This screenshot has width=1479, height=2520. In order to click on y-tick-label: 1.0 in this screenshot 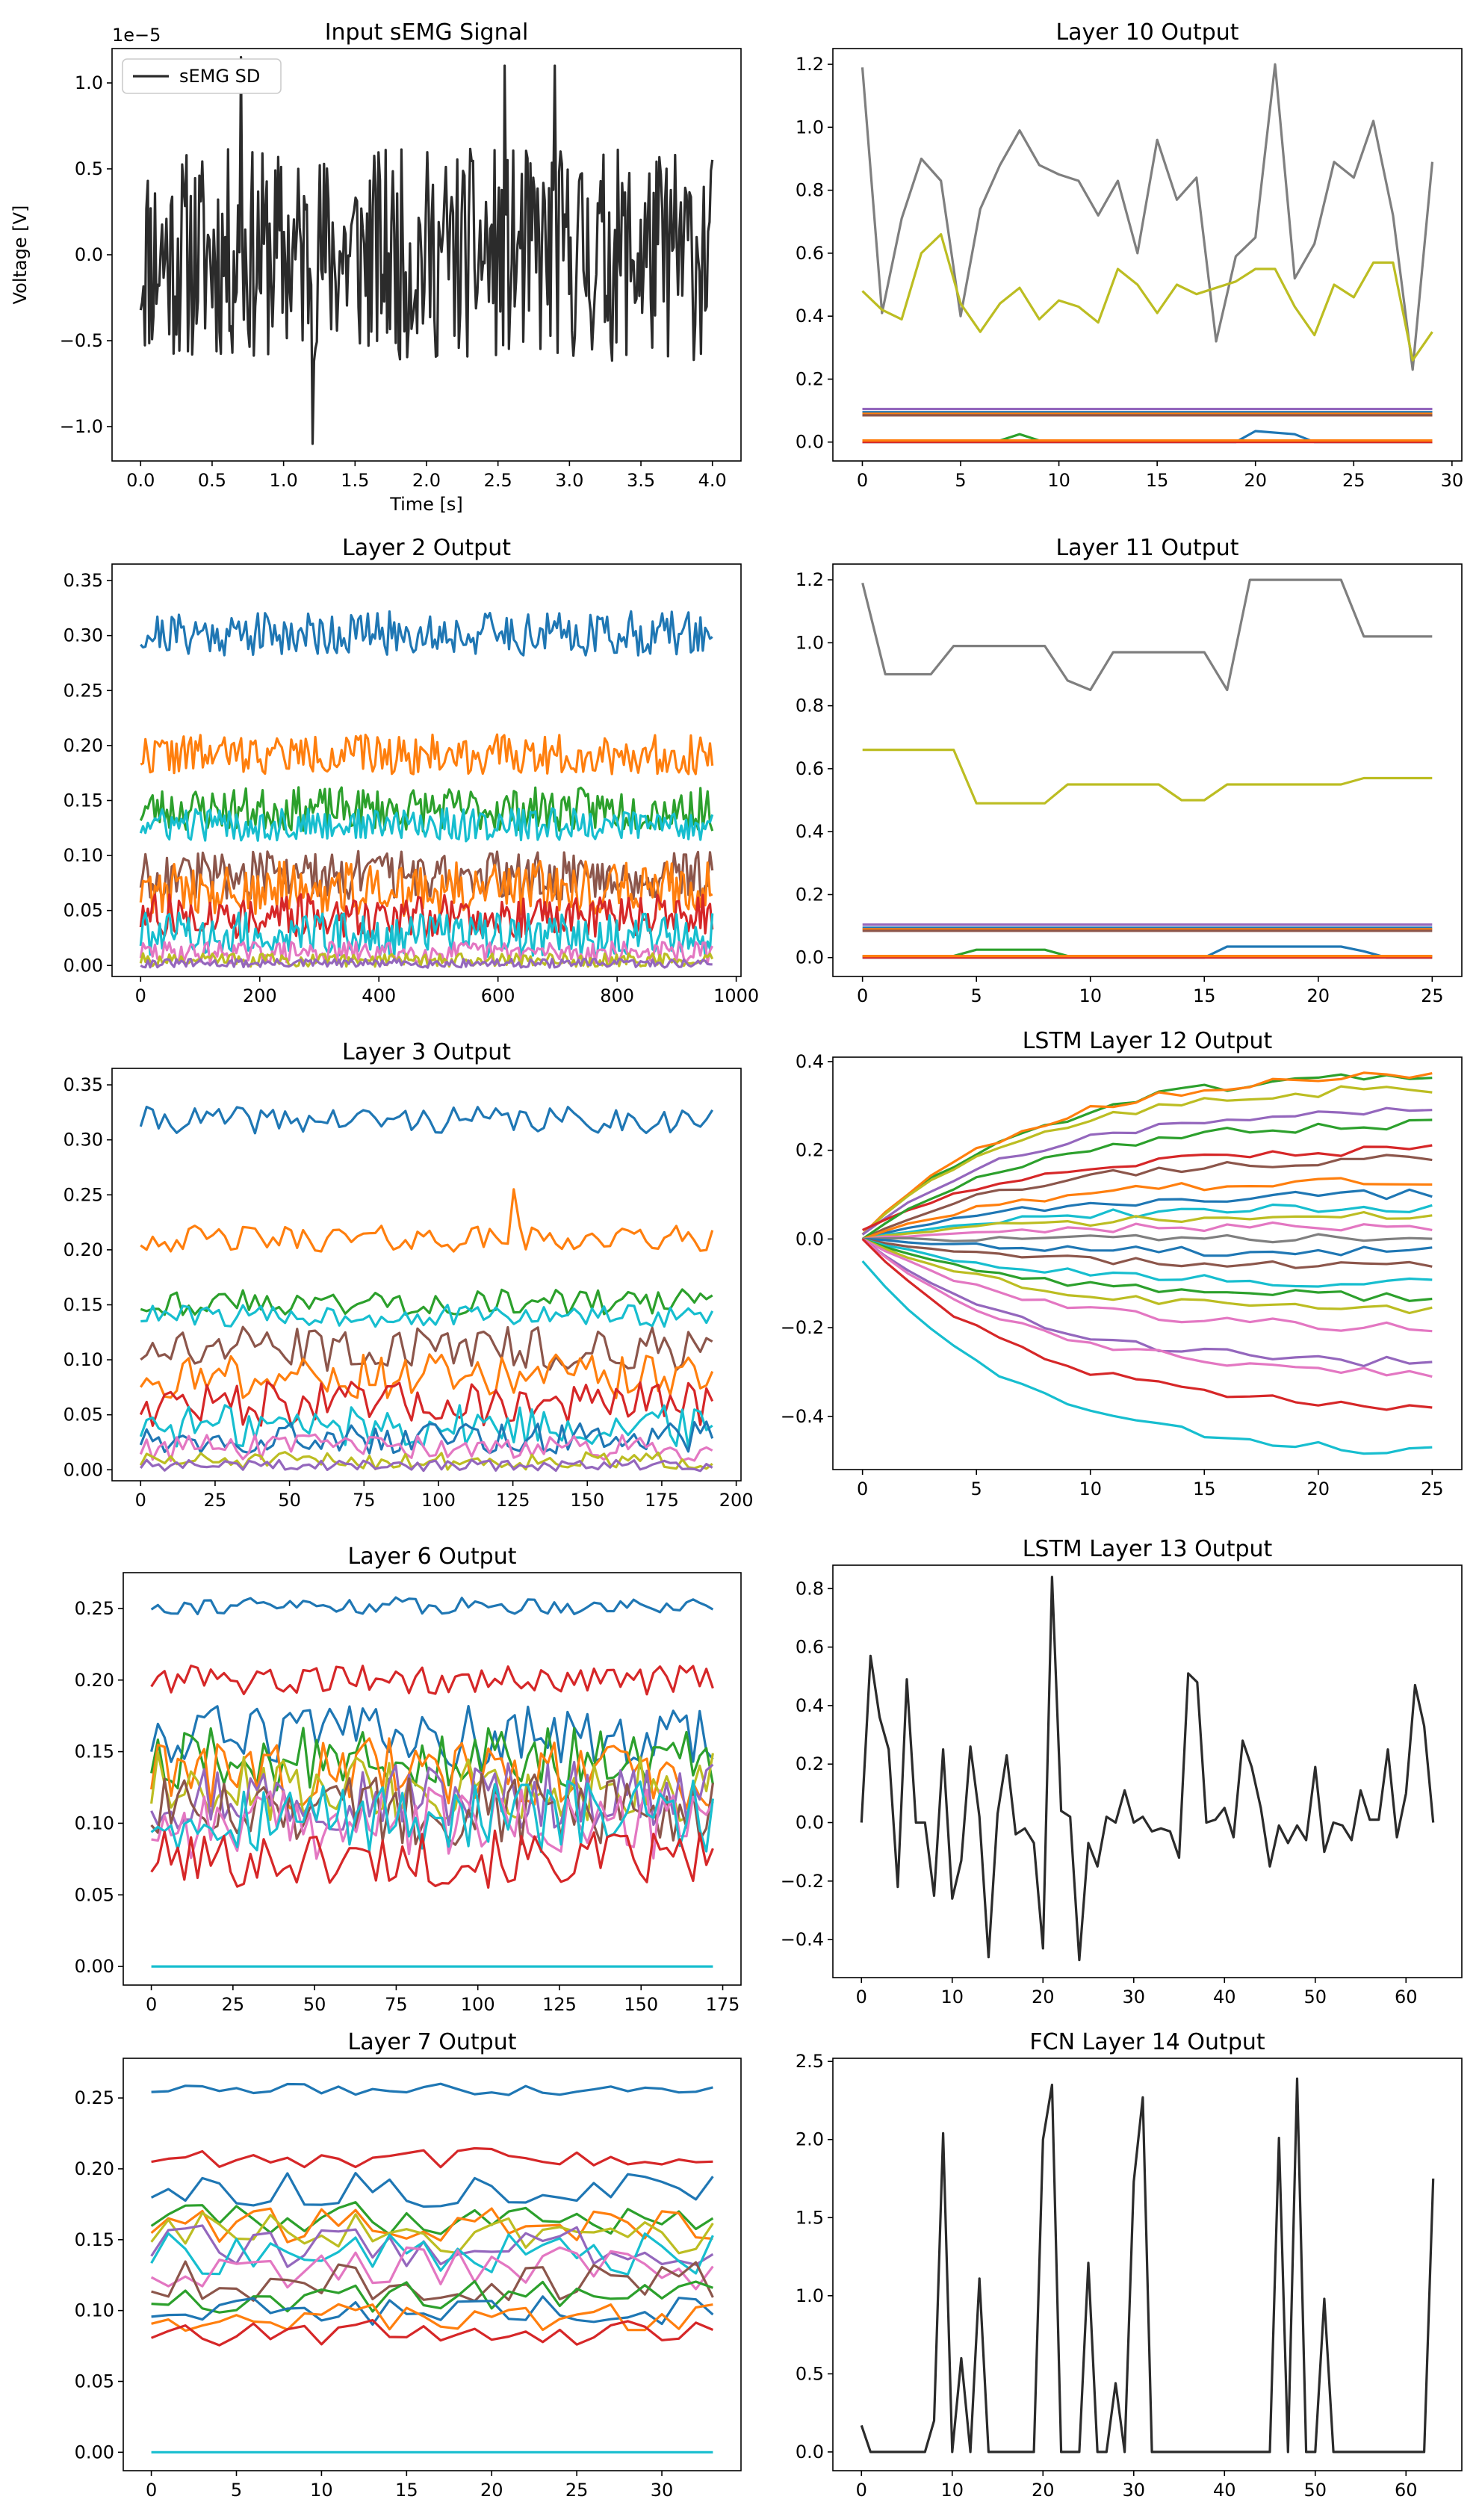, I will do `click(810, 127)`.